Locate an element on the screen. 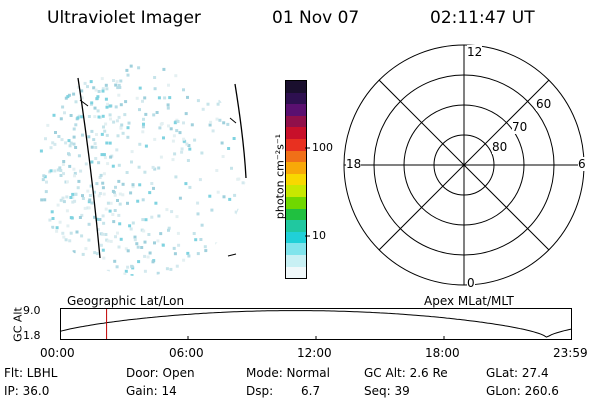 The image size is (600, 400). colorbar is located at coordinates (296, 179).